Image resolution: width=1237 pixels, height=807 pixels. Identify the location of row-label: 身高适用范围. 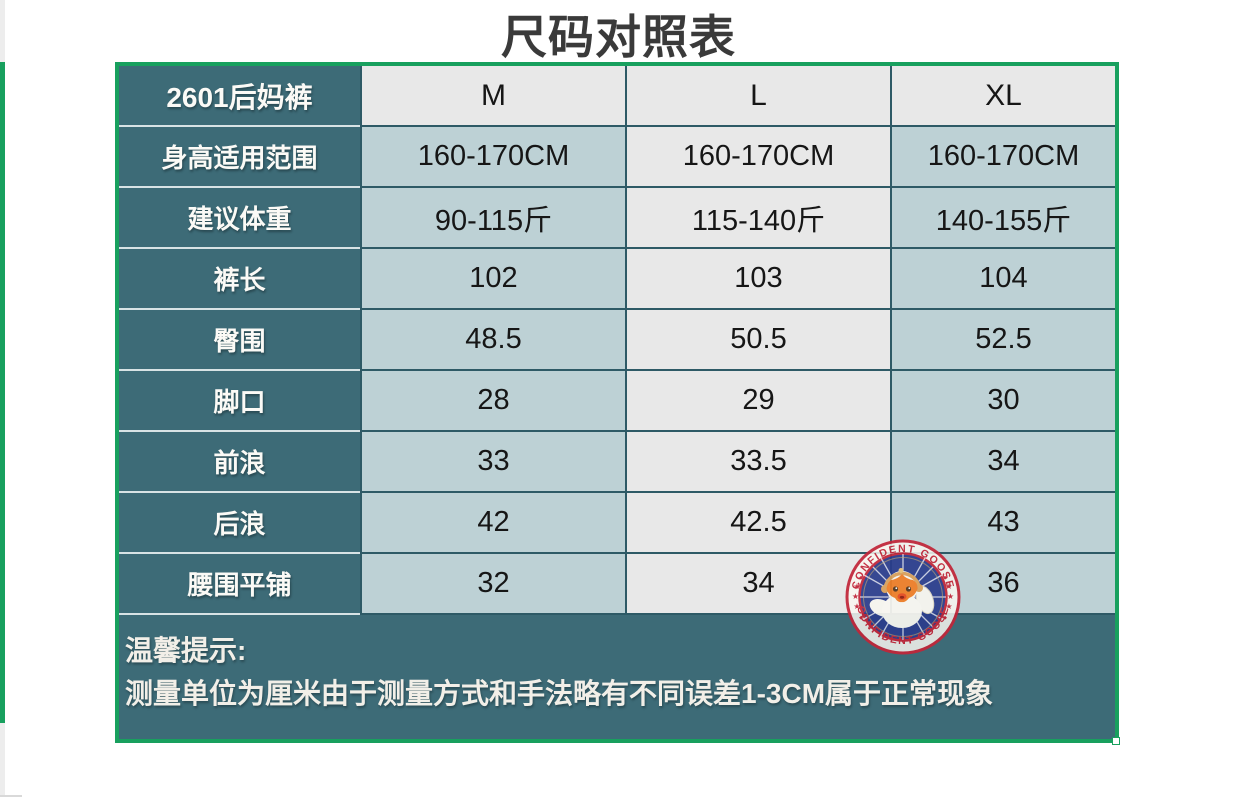
(239, 157).